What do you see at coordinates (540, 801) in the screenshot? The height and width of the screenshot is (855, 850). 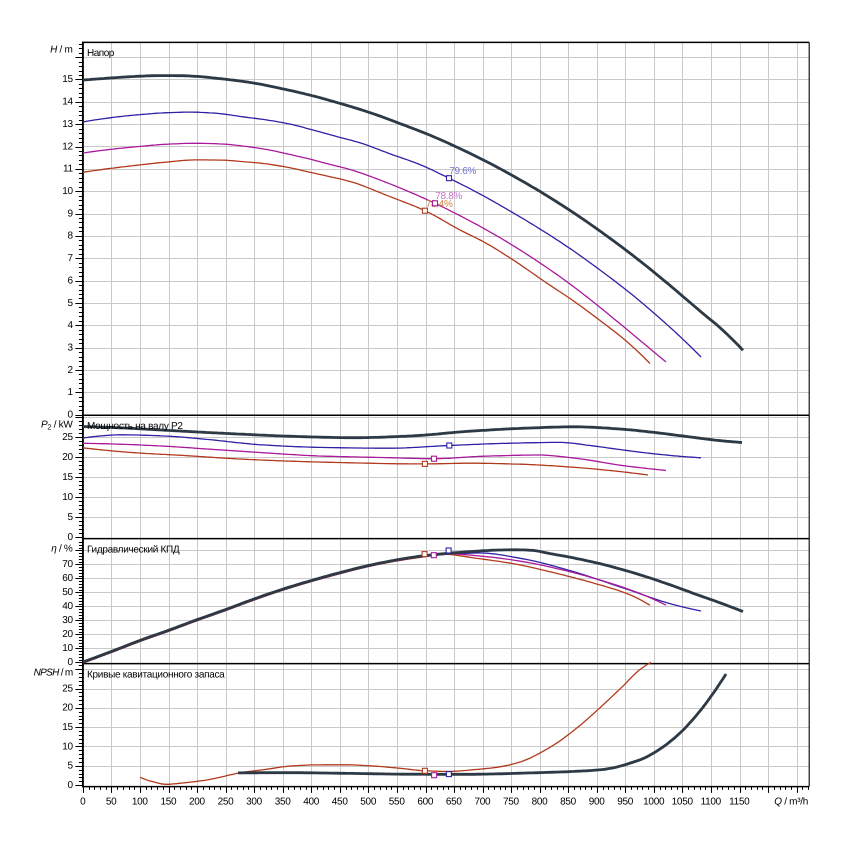 I see `svg-text: 800` at bounding box center [540, 801].